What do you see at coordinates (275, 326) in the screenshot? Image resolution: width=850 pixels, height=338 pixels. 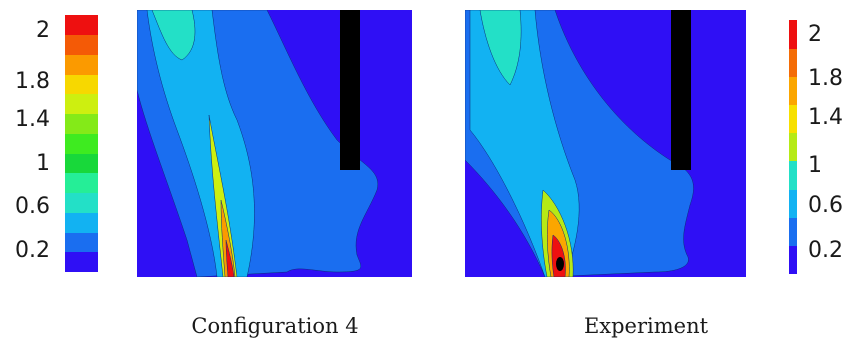 I see `caption-configuration-4: Configuration 4` at bounding box center [275, 326].